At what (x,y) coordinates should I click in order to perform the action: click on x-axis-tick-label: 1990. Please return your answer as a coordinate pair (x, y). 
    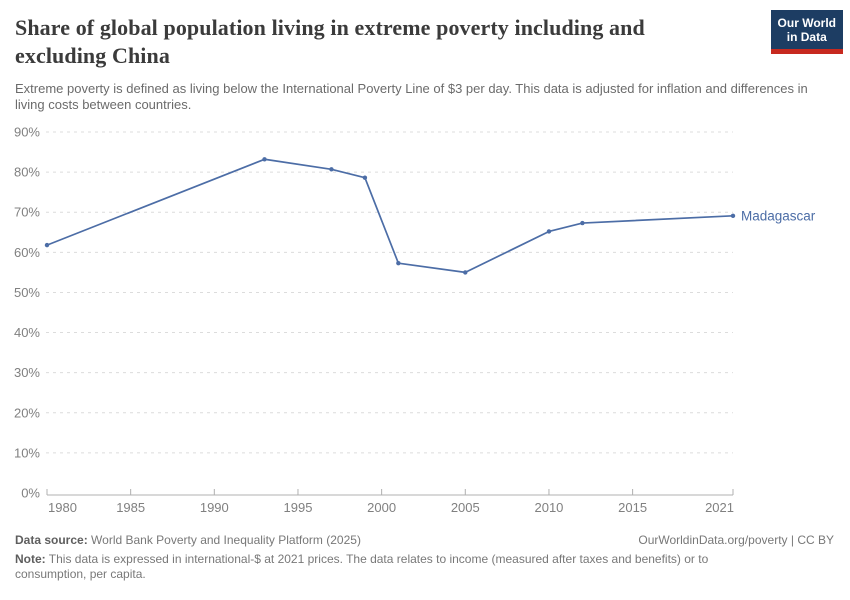
    Looking at the image, I should click on (214, 507).